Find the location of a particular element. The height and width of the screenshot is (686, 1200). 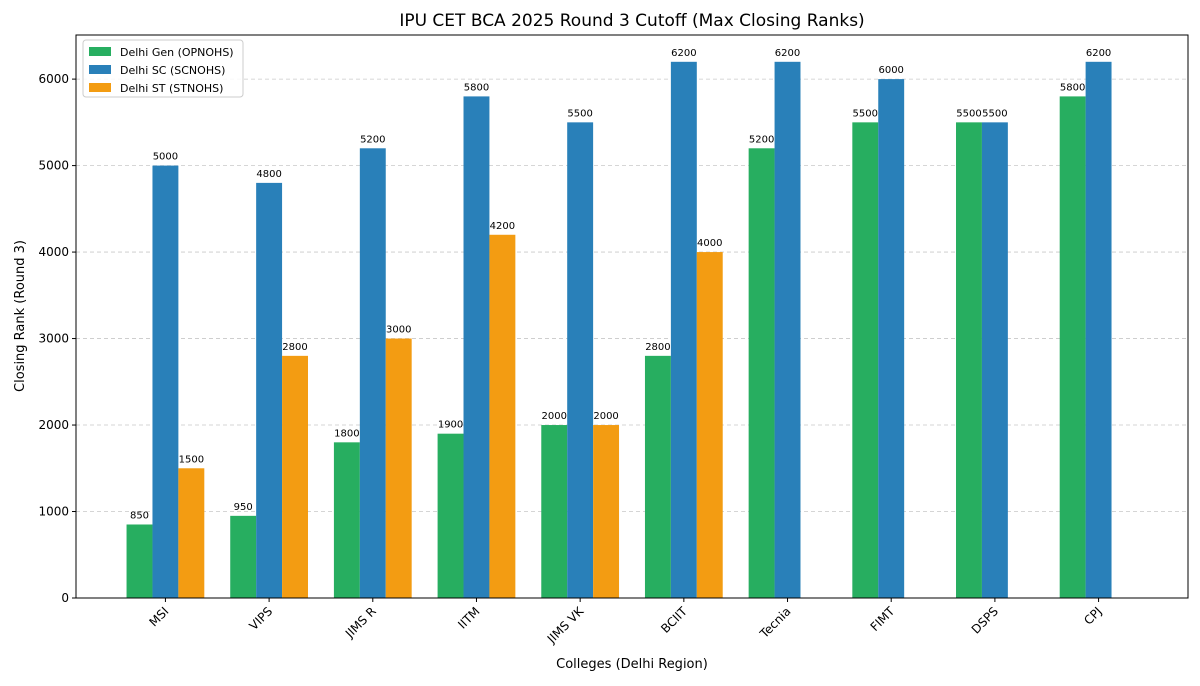

data-label: 4000 is located at coordinates (709, 243).